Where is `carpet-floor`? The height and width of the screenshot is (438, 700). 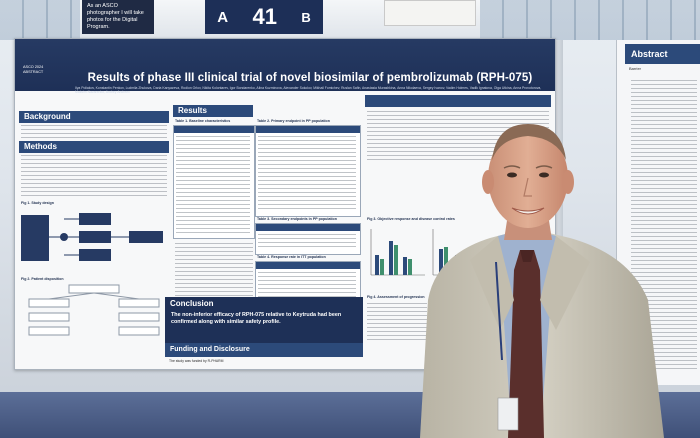 carpet-floor is located at coordinates (350, 415).